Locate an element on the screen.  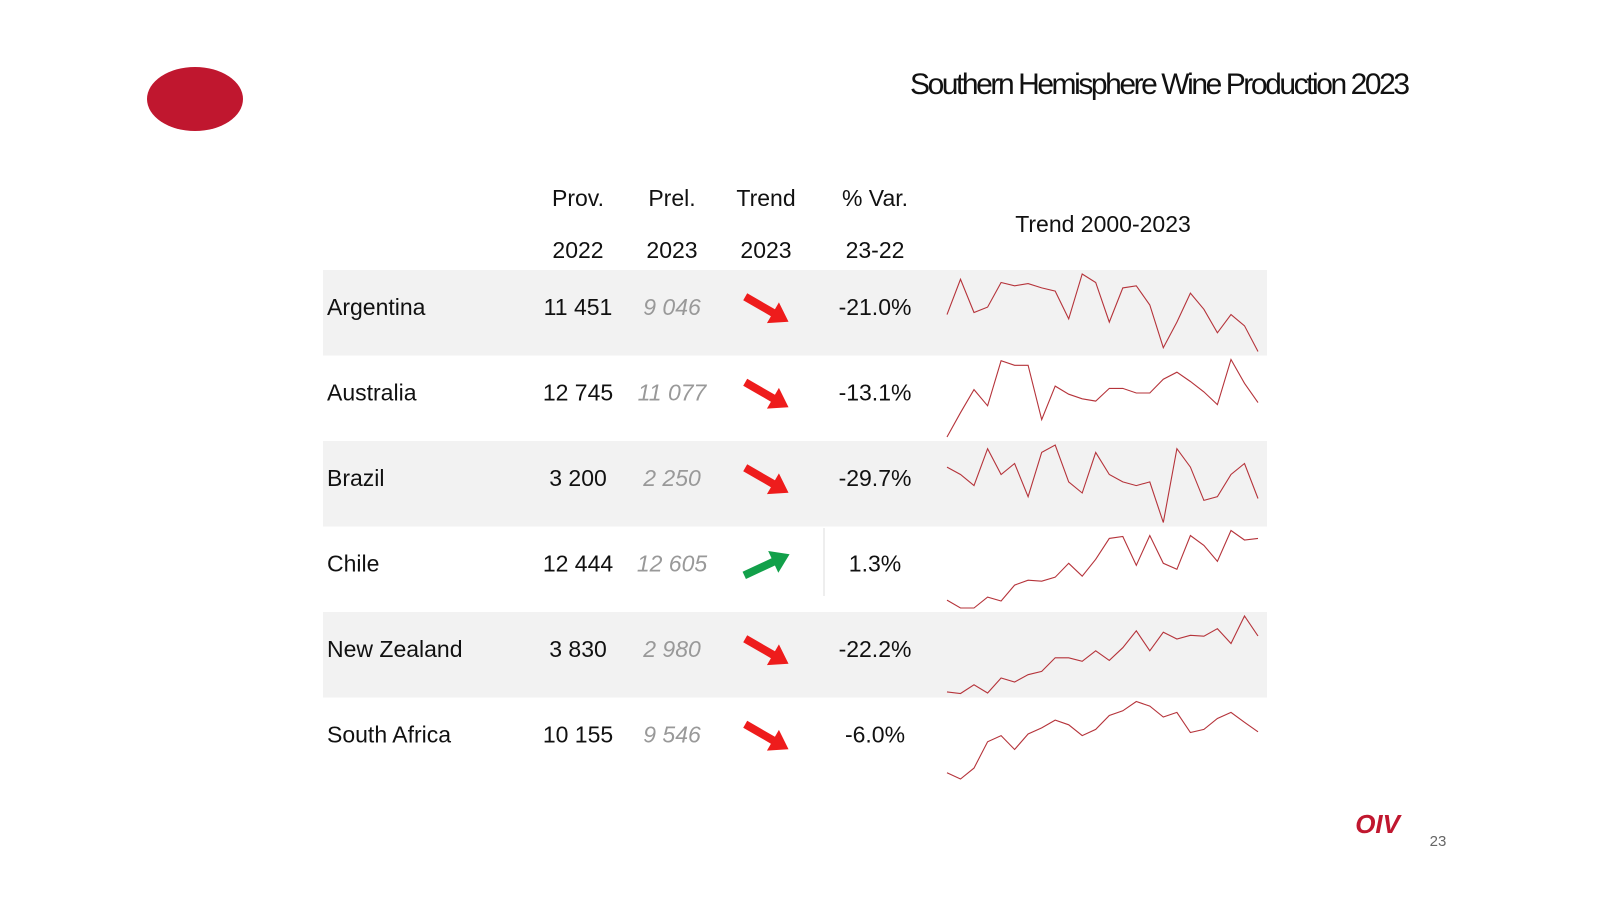
country: Chile is located at coordinates (353, 563).